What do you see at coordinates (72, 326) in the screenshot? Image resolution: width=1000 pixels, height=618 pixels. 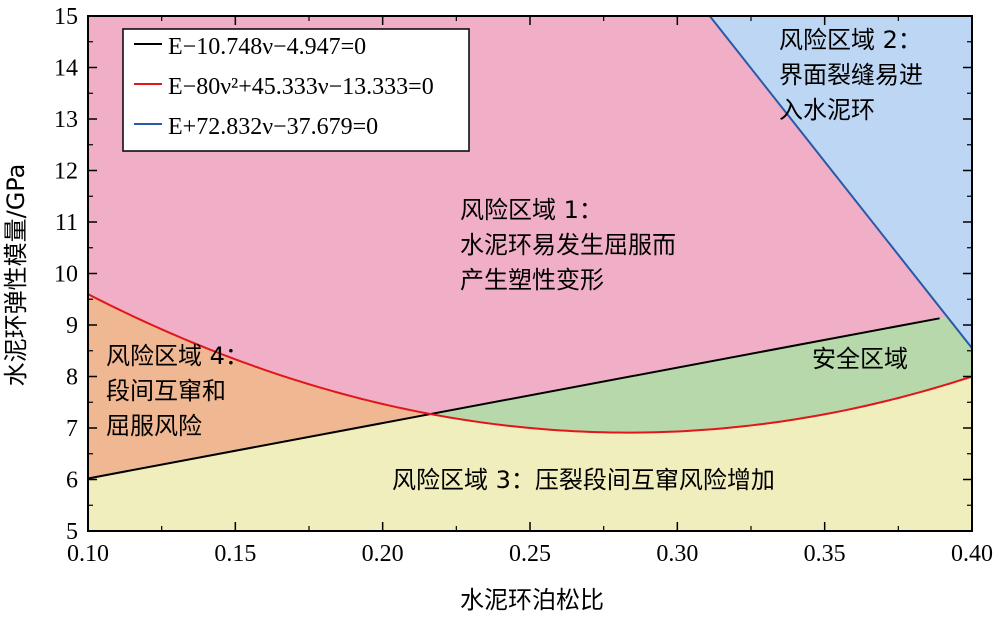 I see `y-tick-label: 9` at bounding box center [72, 326].